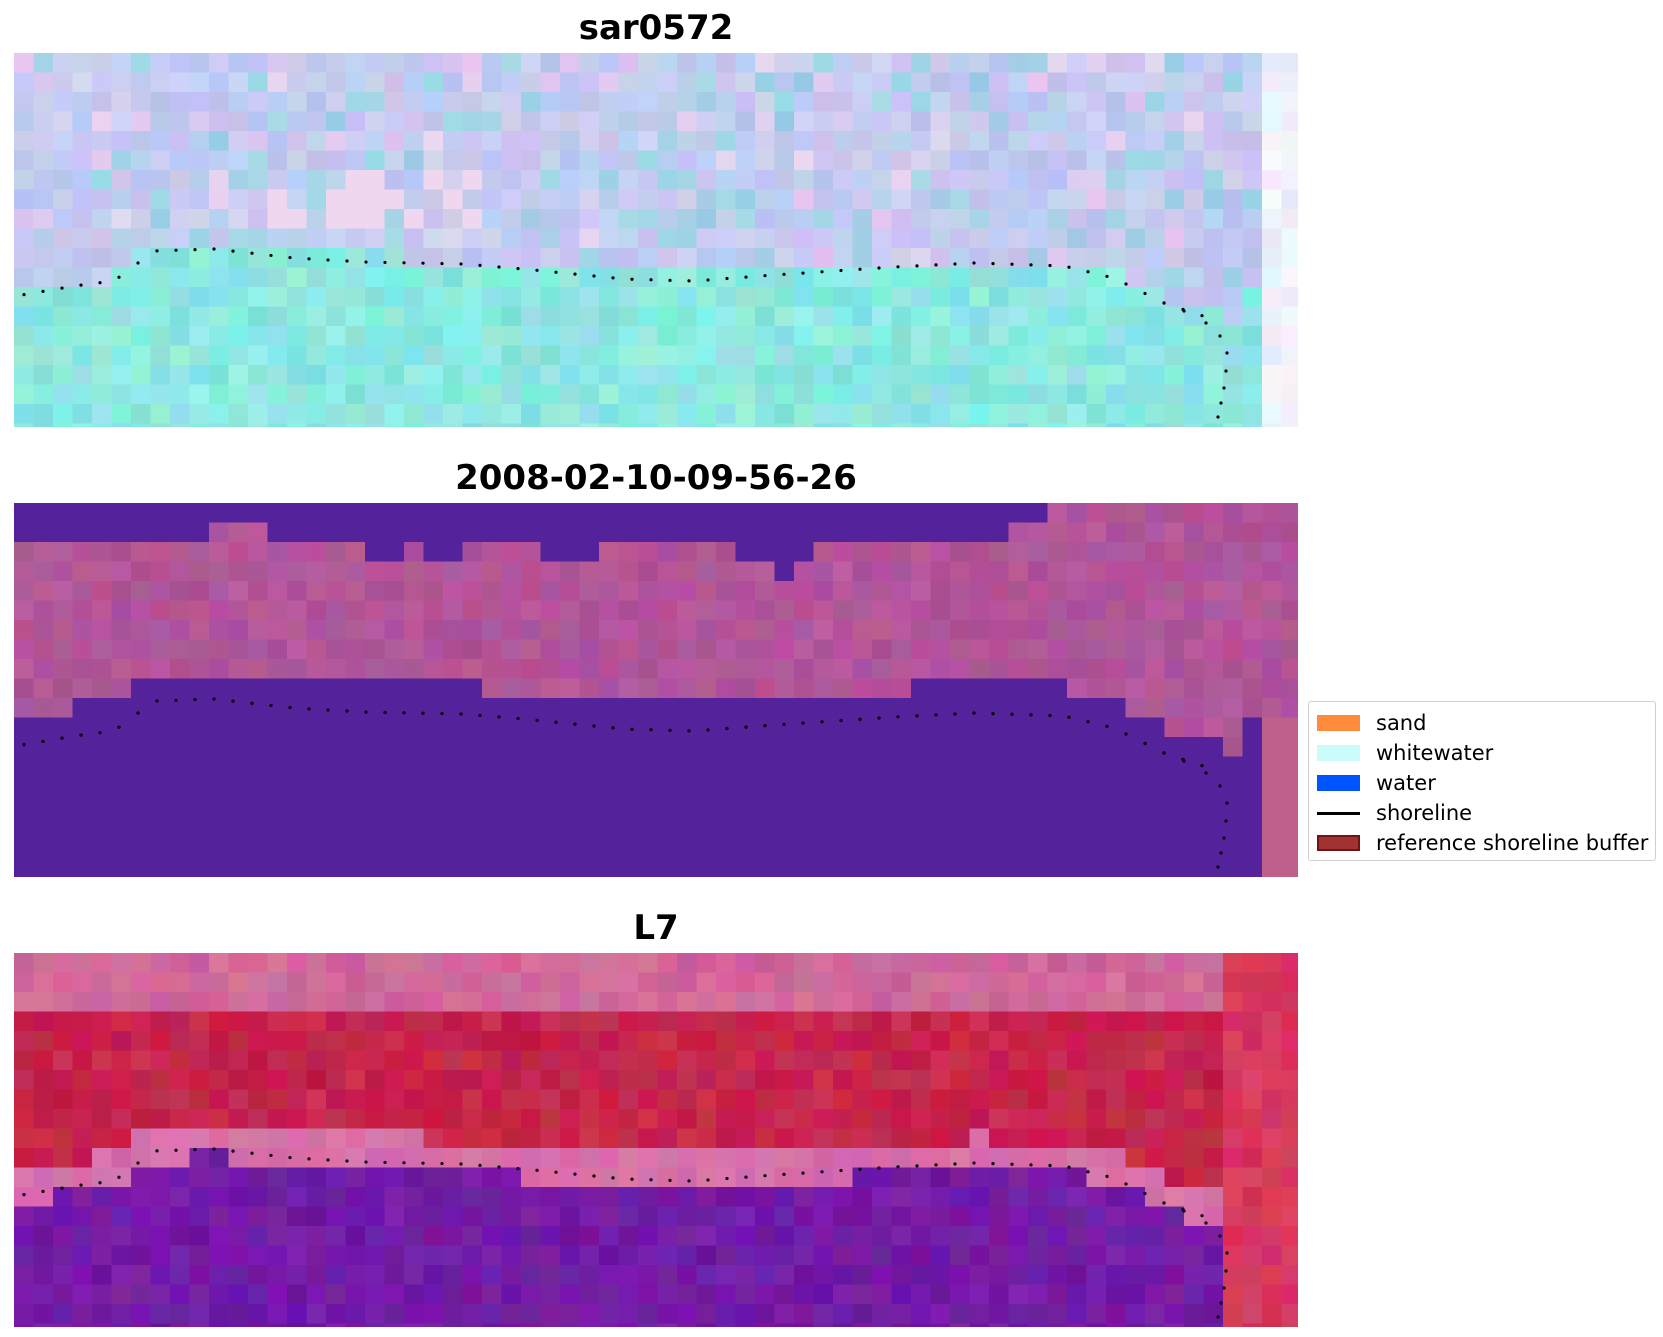  What do you see at coordinates (1424, 813) in the screenshot?
I see `legend-label: shoreline` at bounding box center [1424, 813].